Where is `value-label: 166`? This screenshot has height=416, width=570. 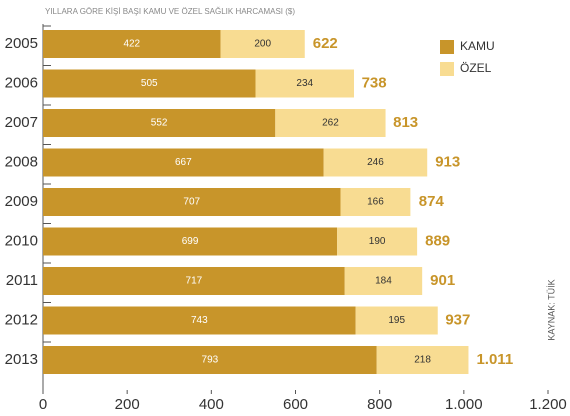
value-label: 166 is located at coordinates (375, 202).